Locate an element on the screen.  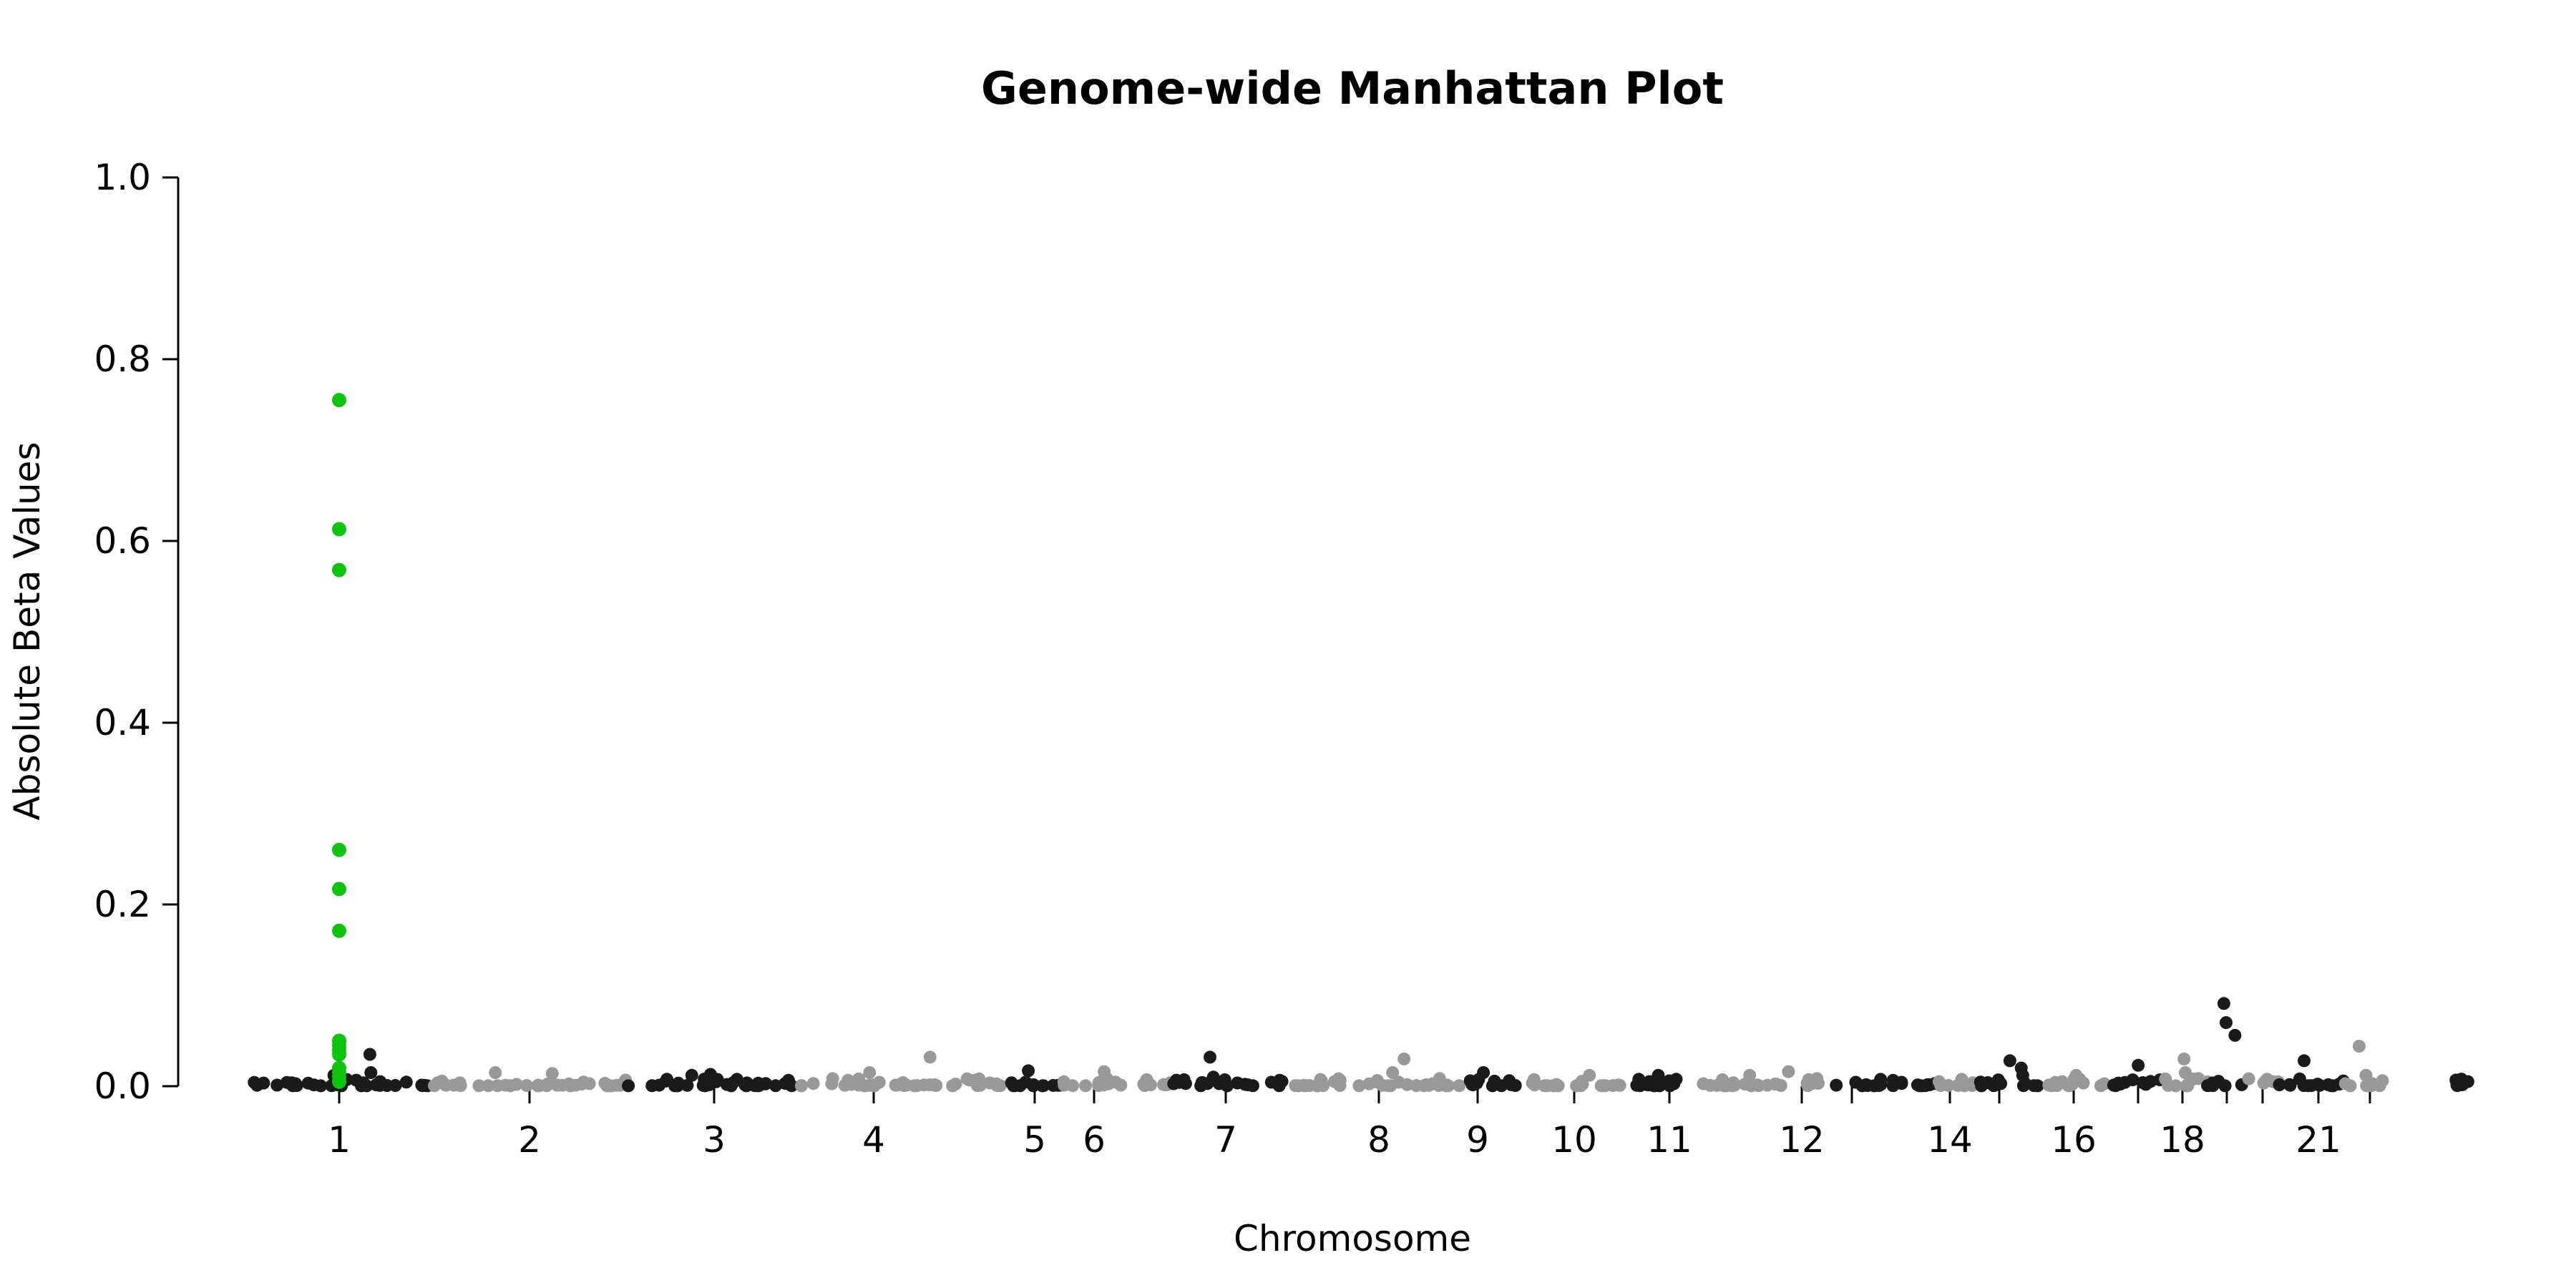
x-tick-label: 11 is located at coordinates (1669, 1140).